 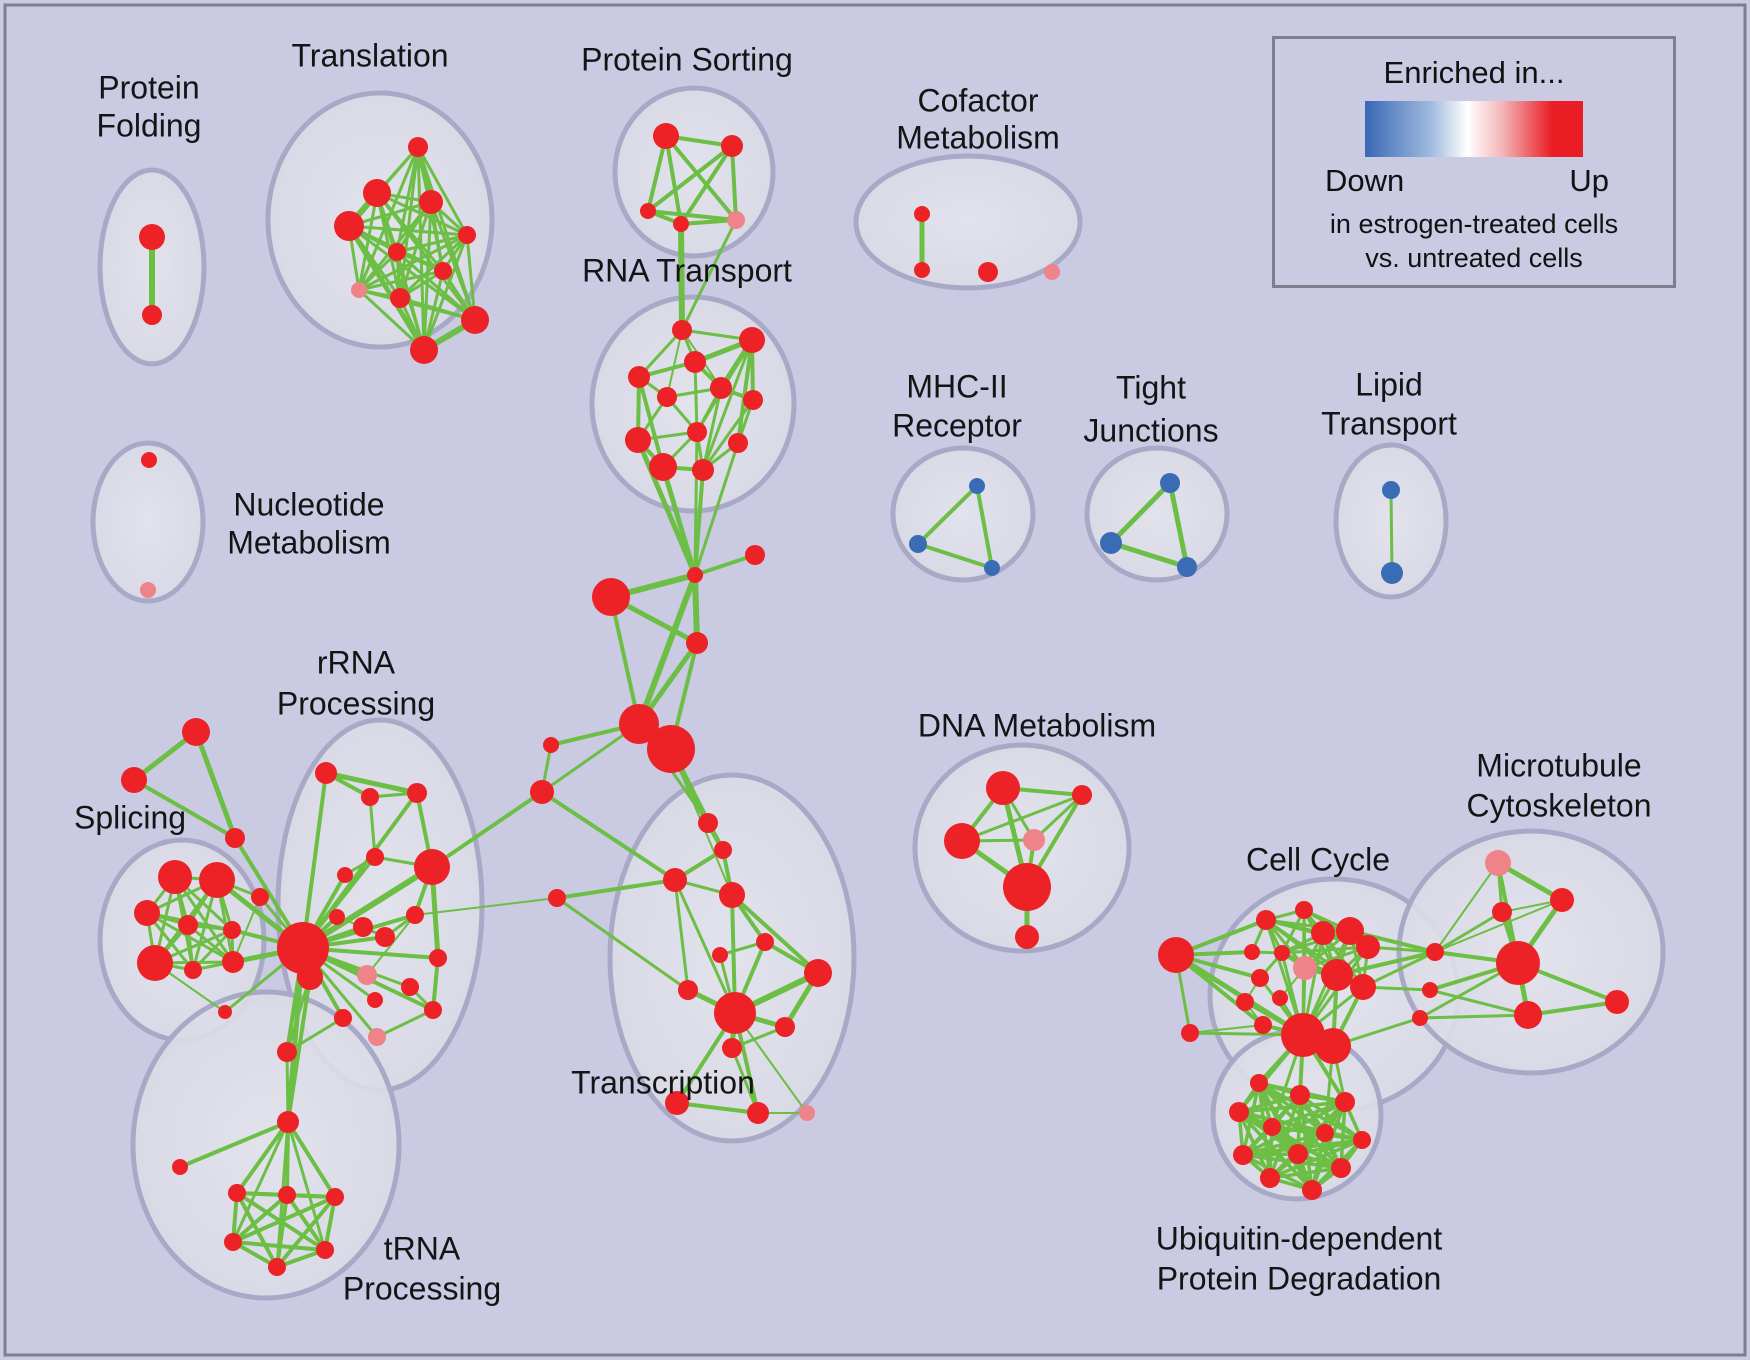 What do you see at coordinates (417, 793) in the screenshot?
I see `node-rr3` at bounding box center [417, 793].